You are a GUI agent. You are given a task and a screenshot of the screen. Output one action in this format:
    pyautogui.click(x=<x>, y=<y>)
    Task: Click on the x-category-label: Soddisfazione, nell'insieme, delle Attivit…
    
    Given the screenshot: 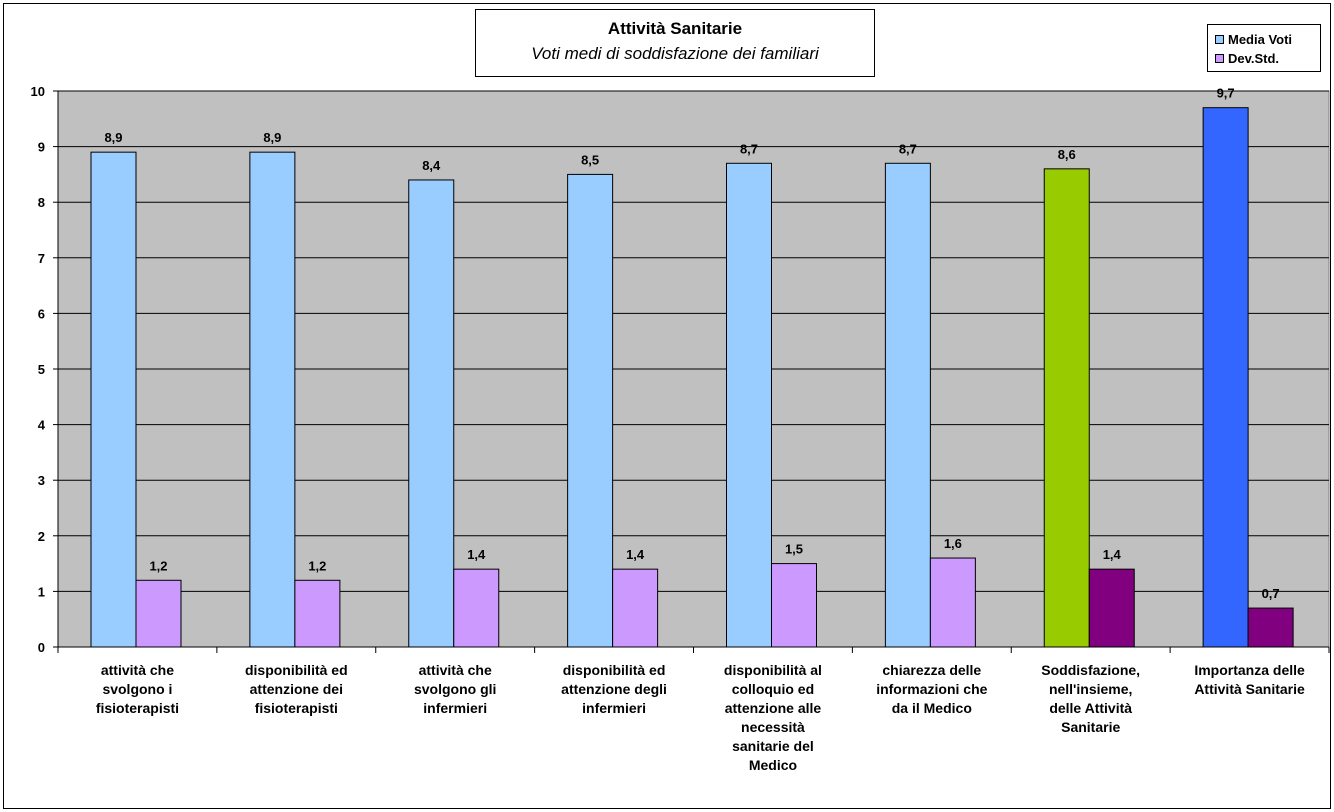 What is the action you would take?
    pyautogui.click(x=1091, y=699)
    